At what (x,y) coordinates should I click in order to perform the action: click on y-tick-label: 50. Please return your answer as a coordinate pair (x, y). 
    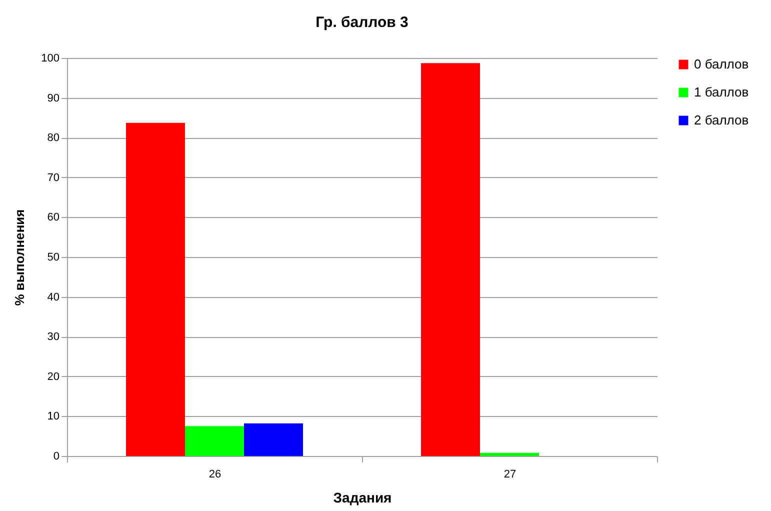
    Looking at the image, I should click on (53, 258).